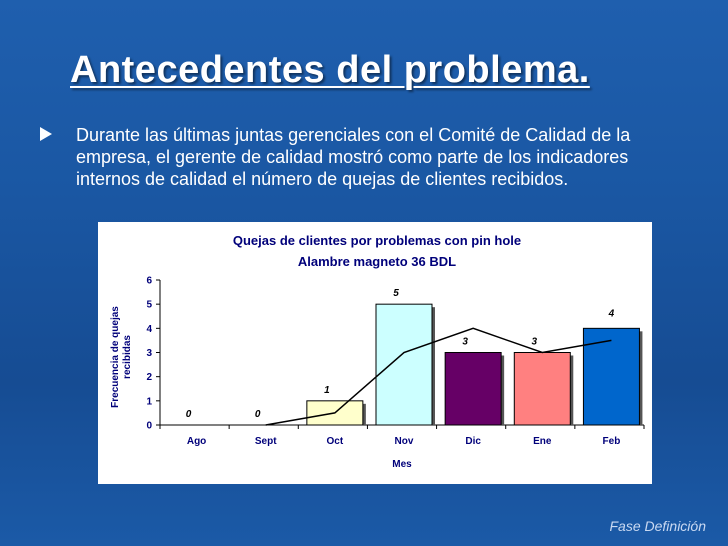 The image size is (728, 546). I want to click on x-tick-label: Oct, so click(335, 441).